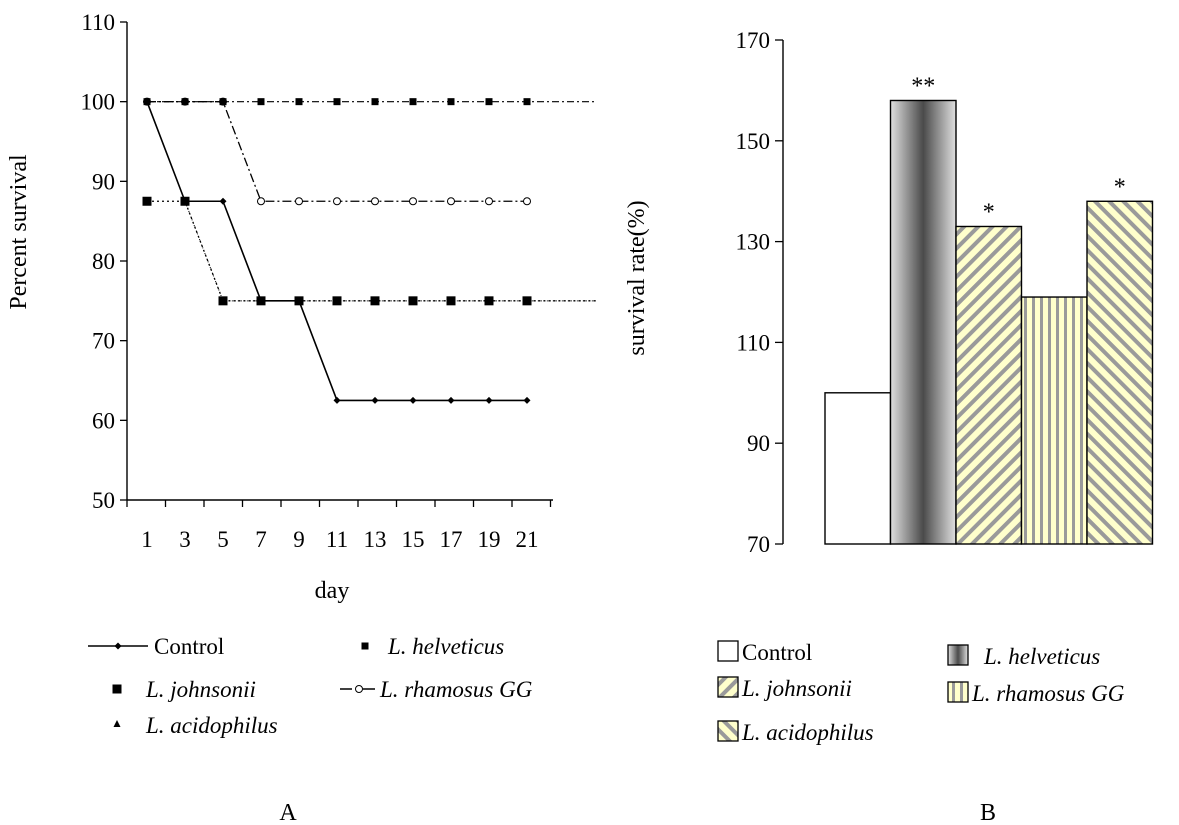 This screenshot has width=1179, height=825. I want to click on bar-l-rhamosus-gg, so click(1054, 420).